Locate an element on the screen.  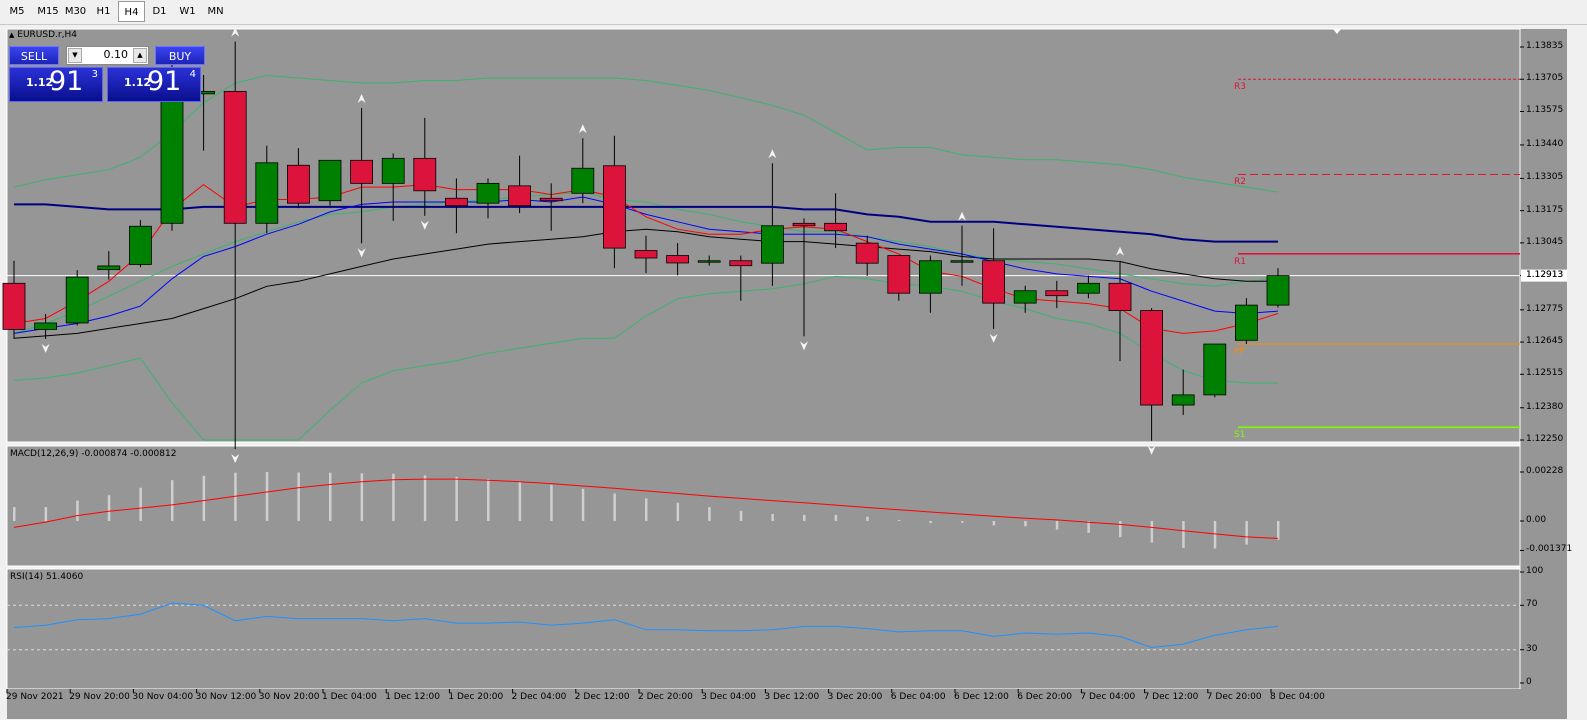
time-tick-label: 30 Nov 20:00 is located at coordinates (289, 697).